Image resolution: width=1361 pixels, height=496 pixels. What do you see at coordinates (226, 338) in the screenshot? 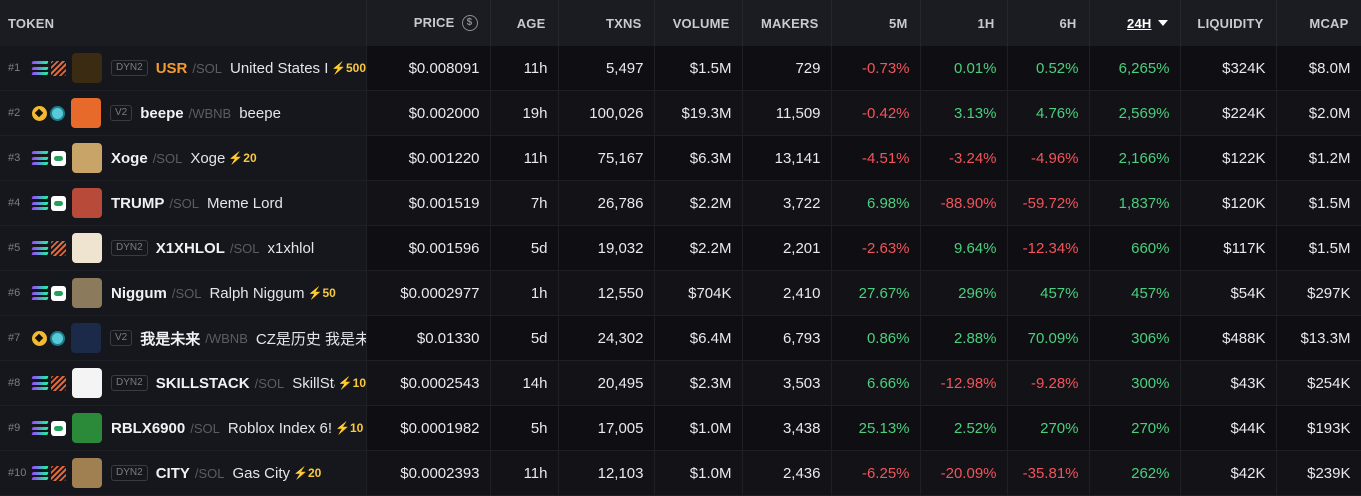
I see `quote-pair: /WBNB` at bounding box center [226, 338].